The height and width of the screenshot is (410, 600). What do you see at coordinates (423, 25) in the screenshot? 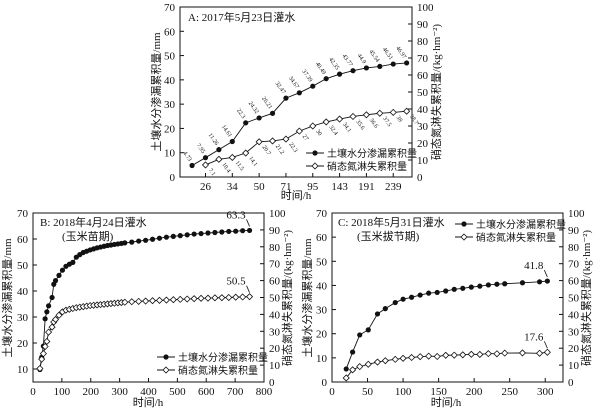
I see `y-right-tick-label: 90` at bounding box center [423, 25].